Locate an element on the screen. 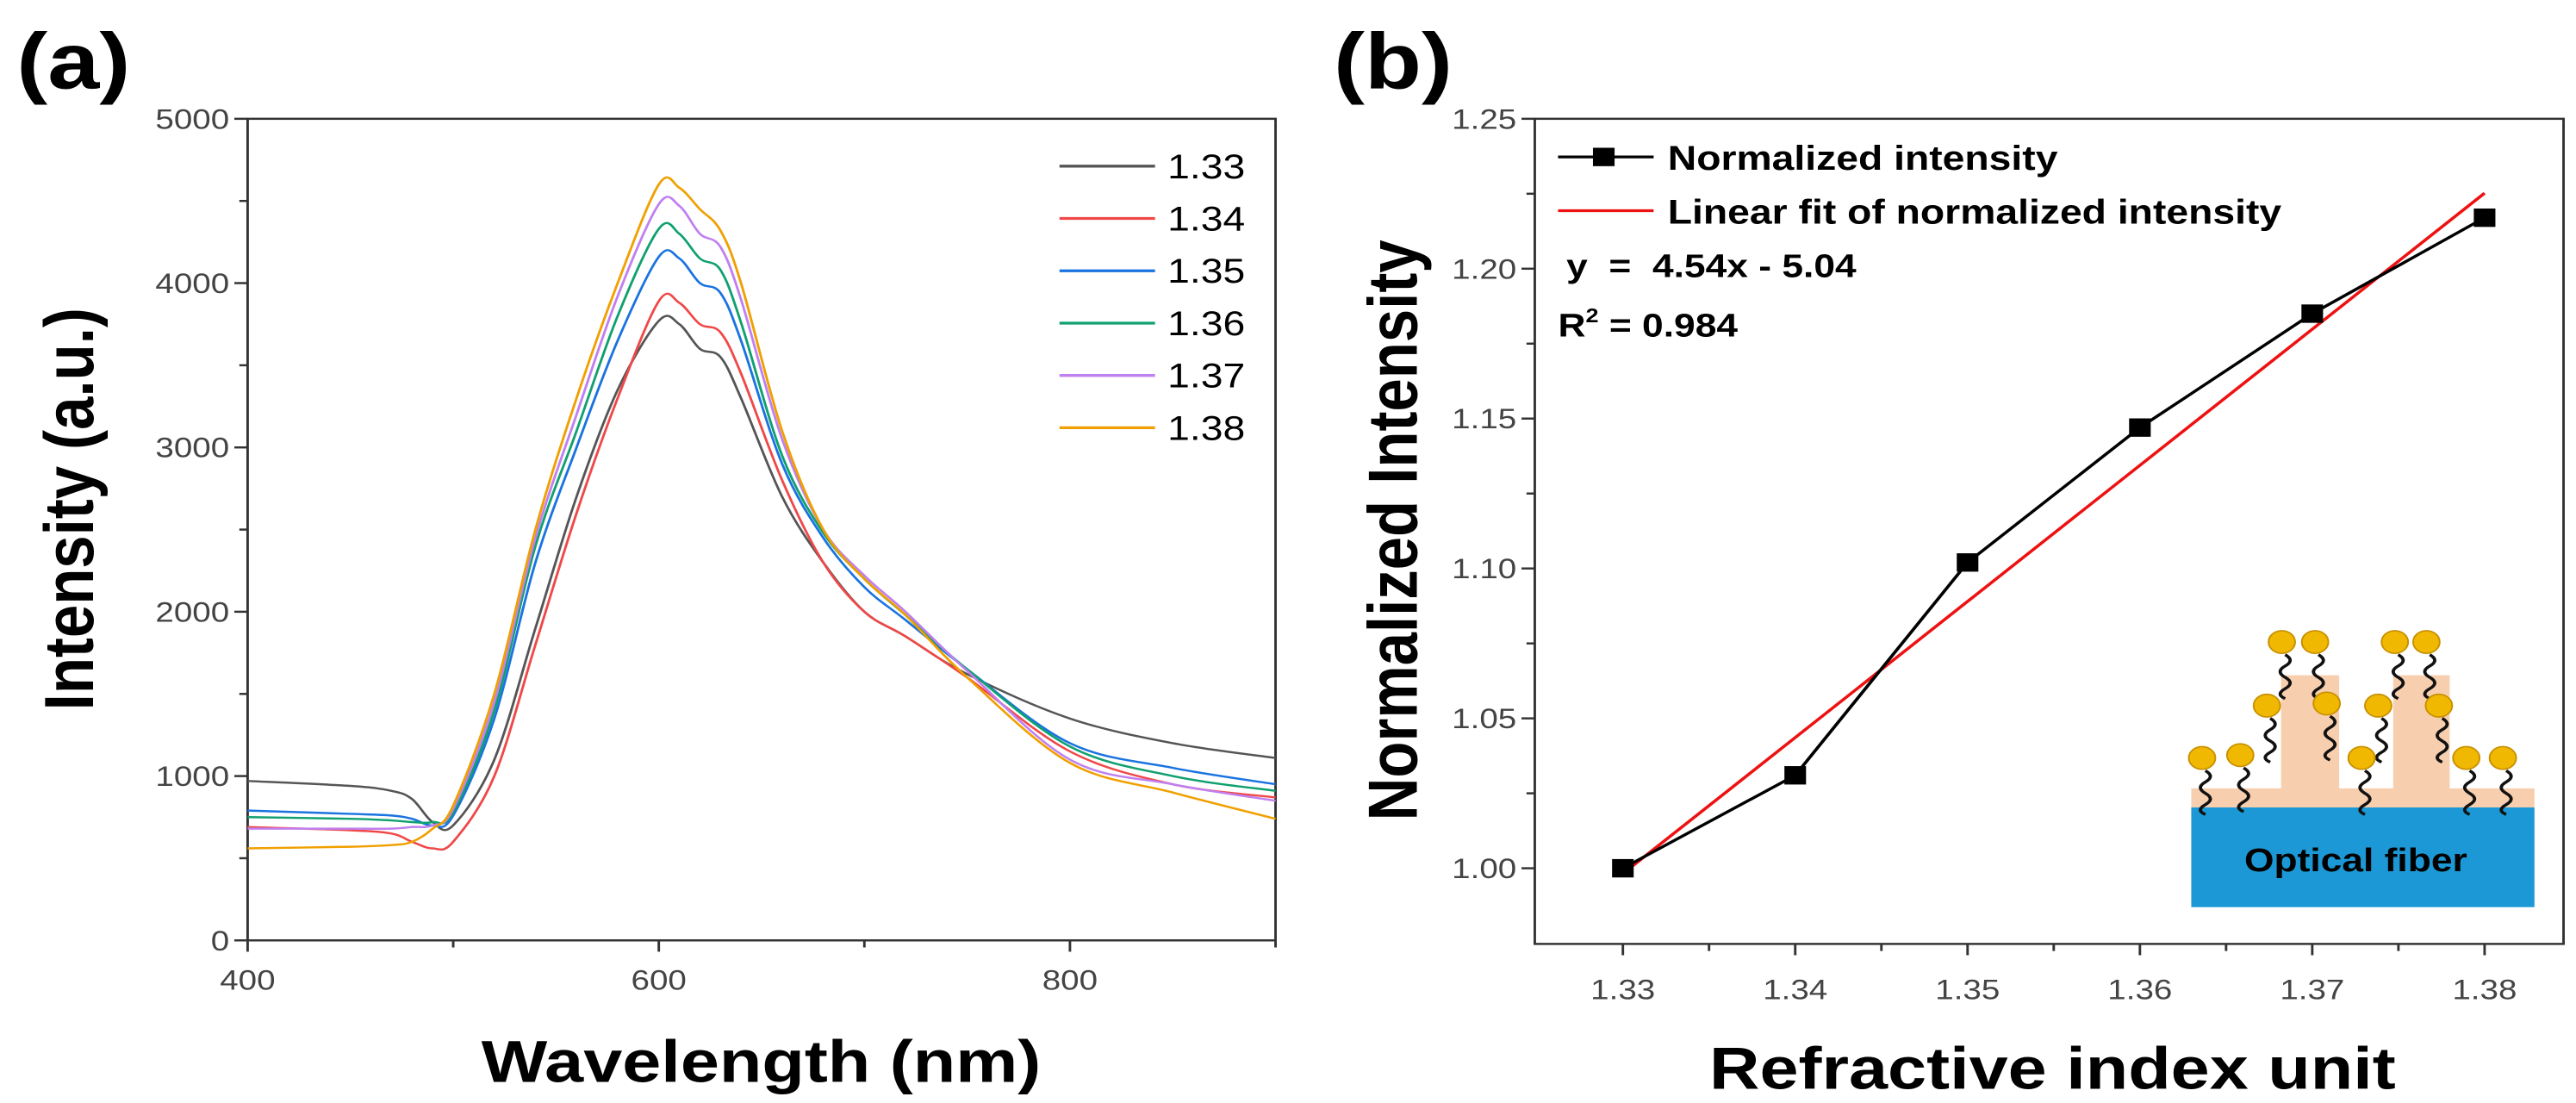 The height and width of the screenshot is (1103, 2576). x-tick-label: 1.36 is located at coordinates (2140, 990).